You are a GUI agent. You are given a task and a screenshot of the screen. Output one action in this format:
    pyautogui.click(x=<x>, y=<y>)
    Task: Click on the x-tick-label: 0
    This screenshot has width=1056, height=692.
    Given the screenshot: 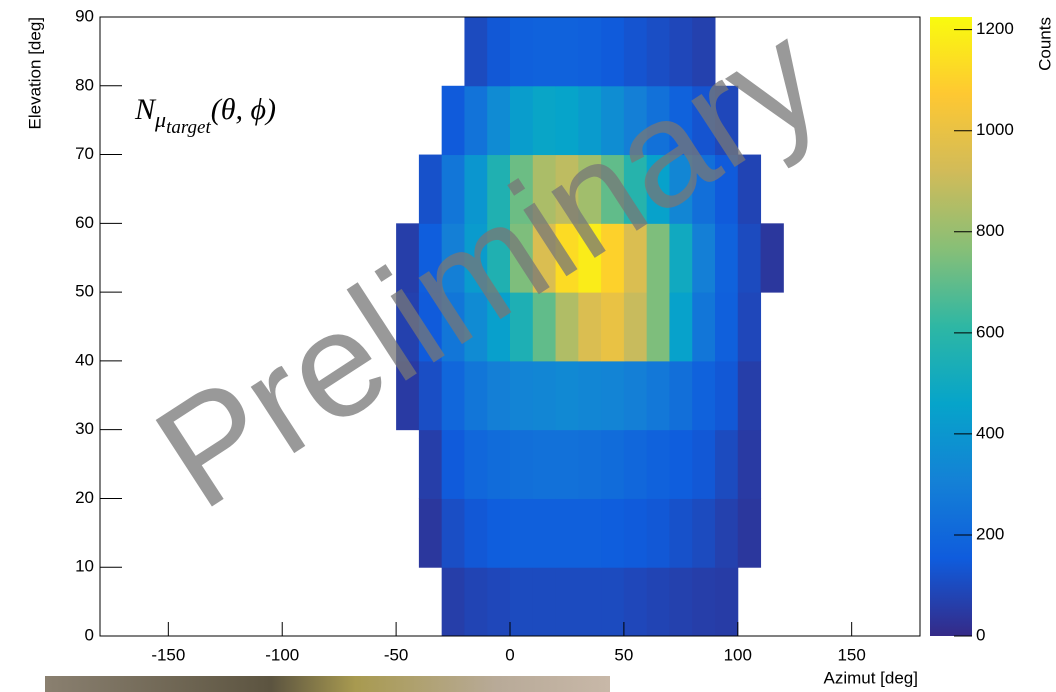 What is the action you would take?
    pyautogui.click(x=509, y=654)
    